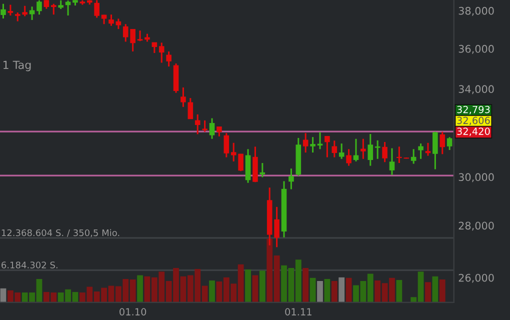 The width and height of the screenshot is (510, 320). I want to click on y-tick-label: 30,000, so click(476, 177).